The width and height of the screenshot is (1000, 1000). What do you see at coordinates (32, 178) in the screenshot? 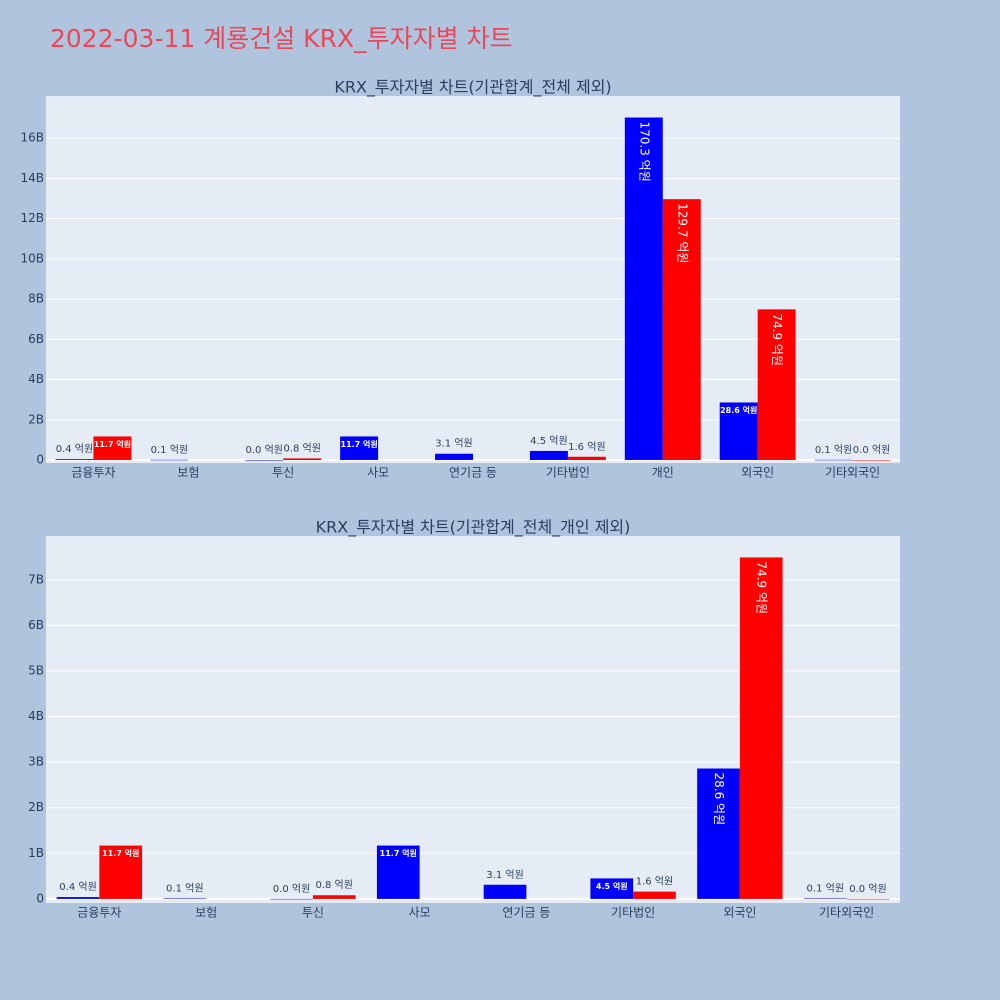
I see `y-tick-label: 14B` at bounding box center [32, 178].